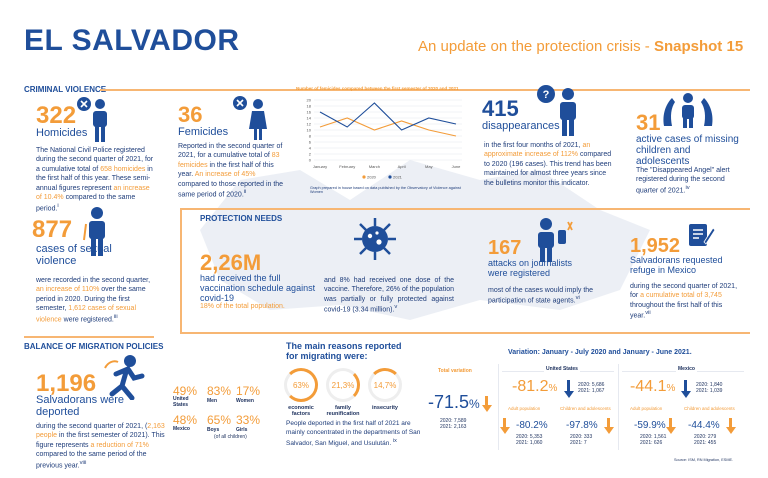 The height and width of the screenshot is (478, 768). What do you see at coordinates (65, 89) in the screenshot?
I see `section-title-criminal-violence: CRIMINAL VIOLENCE` at bounding box center [65, 89].